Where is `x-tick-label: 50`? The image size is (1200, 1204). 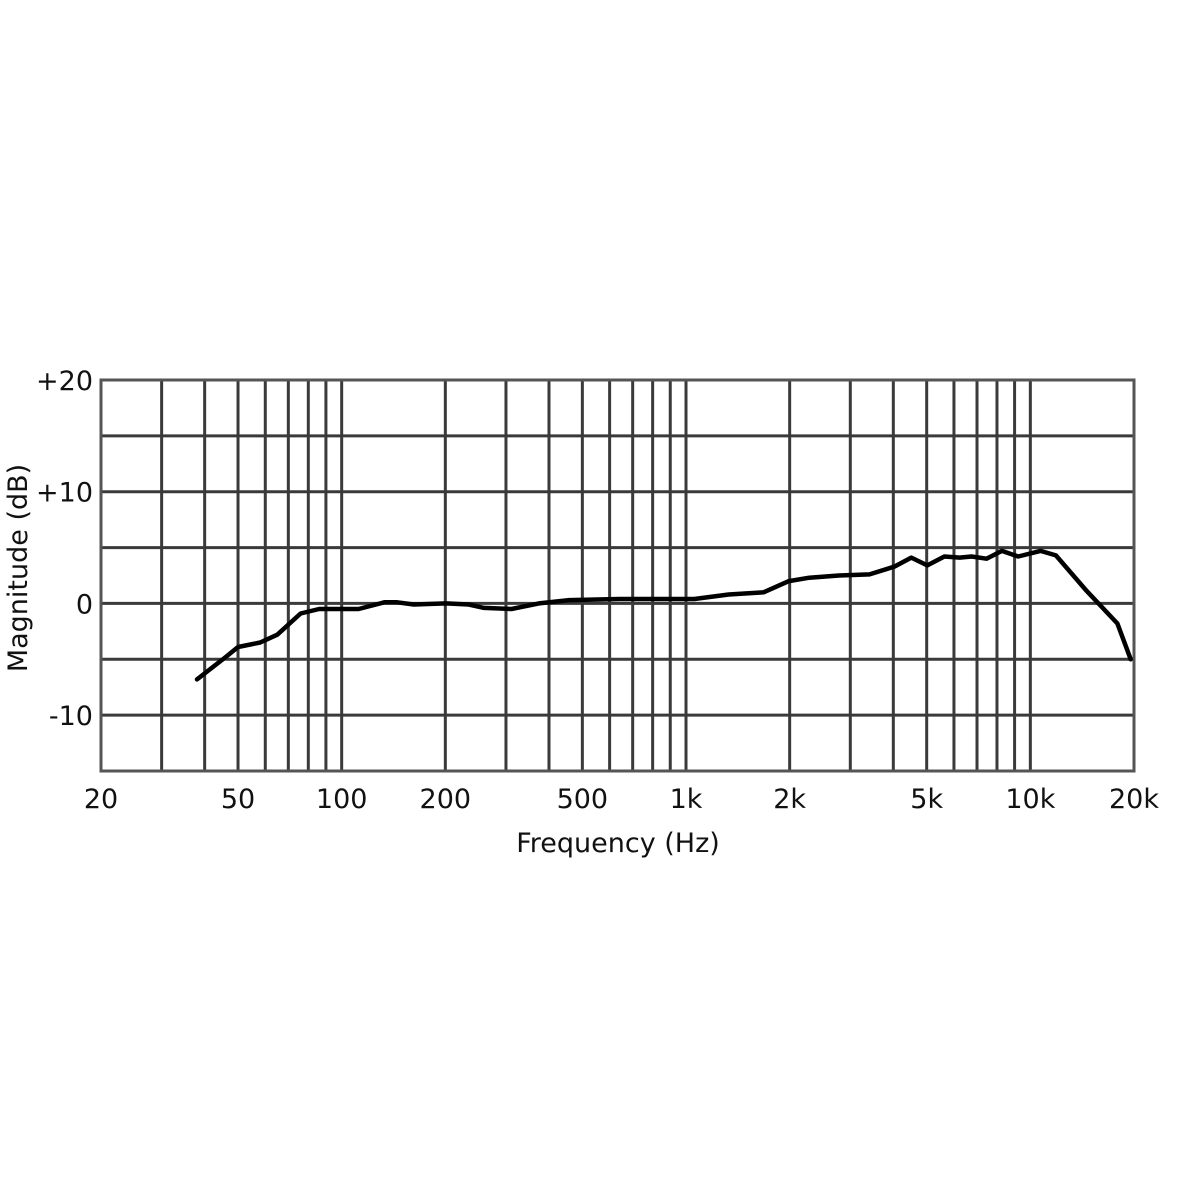 x-tick-label: 50 is located at coordinates (238, 799).